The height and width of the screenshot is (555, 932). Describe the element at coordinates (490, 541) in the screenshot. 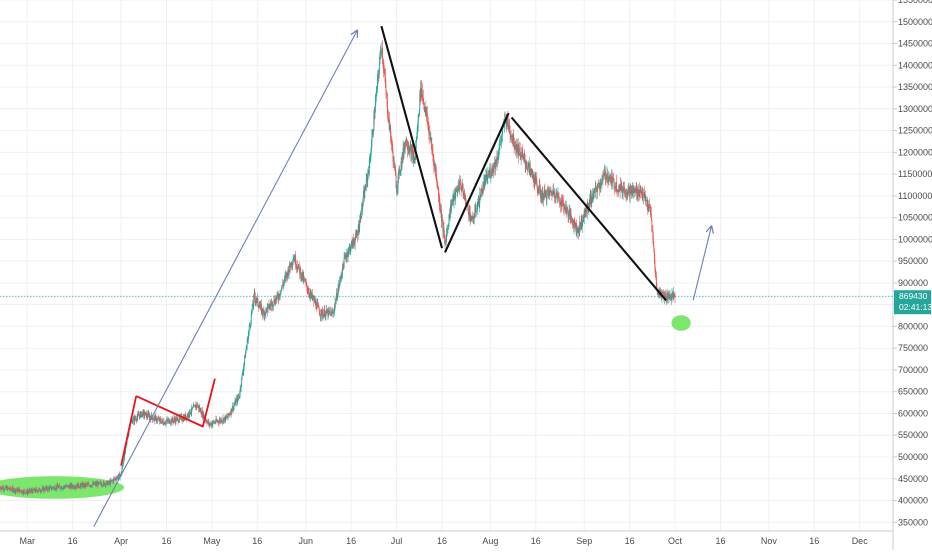

I see `x-tick-label: Aug` at that location.